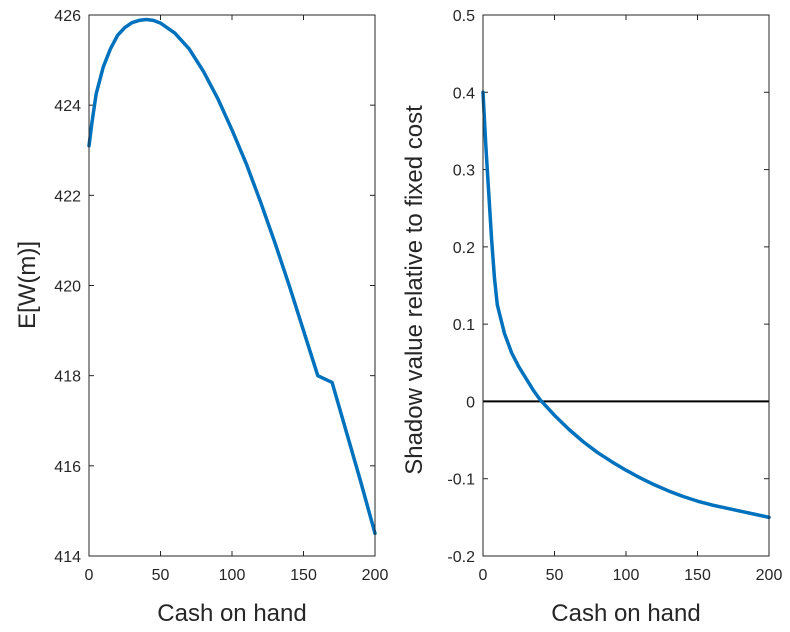 Image resolution: width=790 pixels, height=632 pixels. I want to click on right-y-tick-label: 0.1, so click(464, 325).